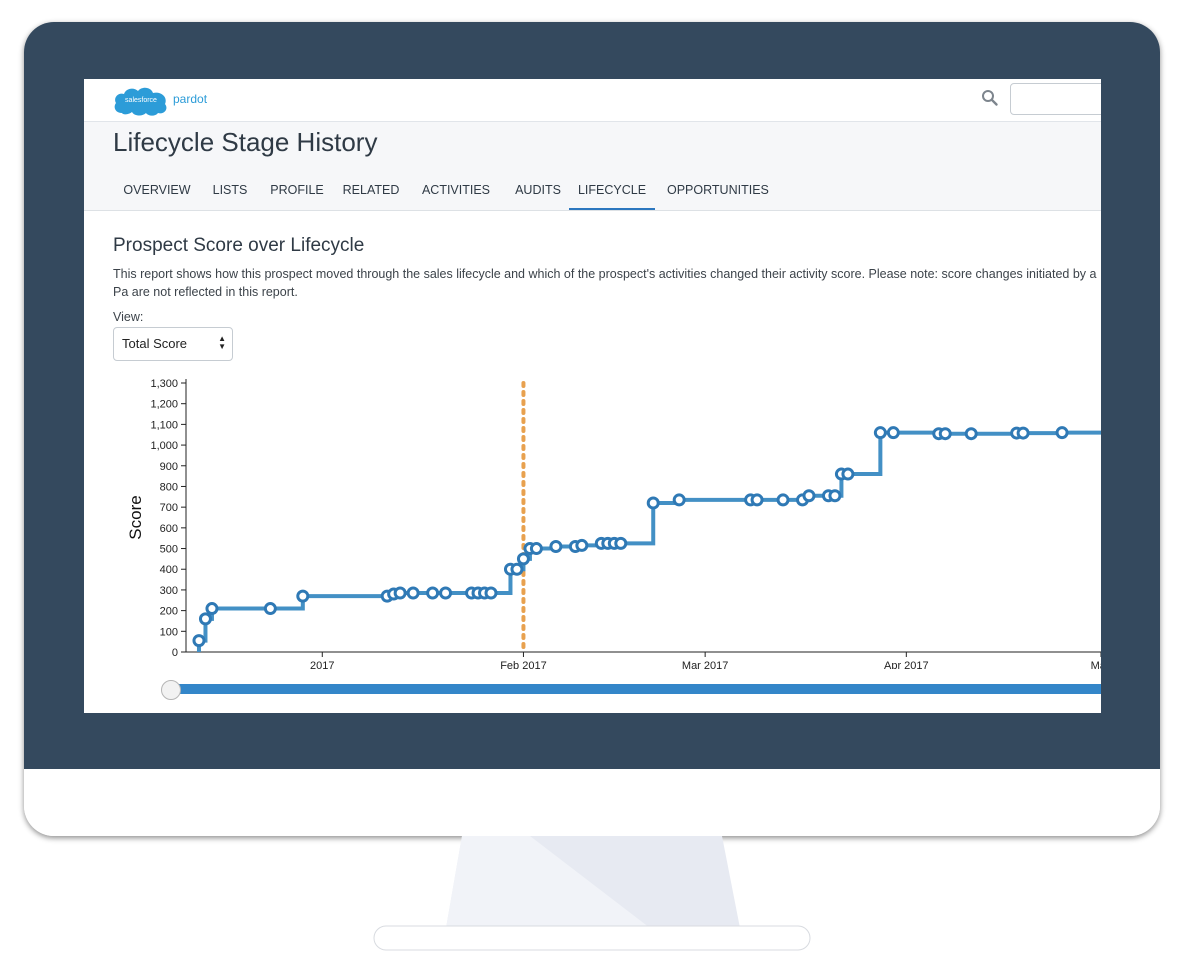 The width and height of the screenshot is (1184, 974). Describe the element at coordinates (222, 342) in the screenshot. I see `updown-caret-icon: ▲ ▼` at that location.